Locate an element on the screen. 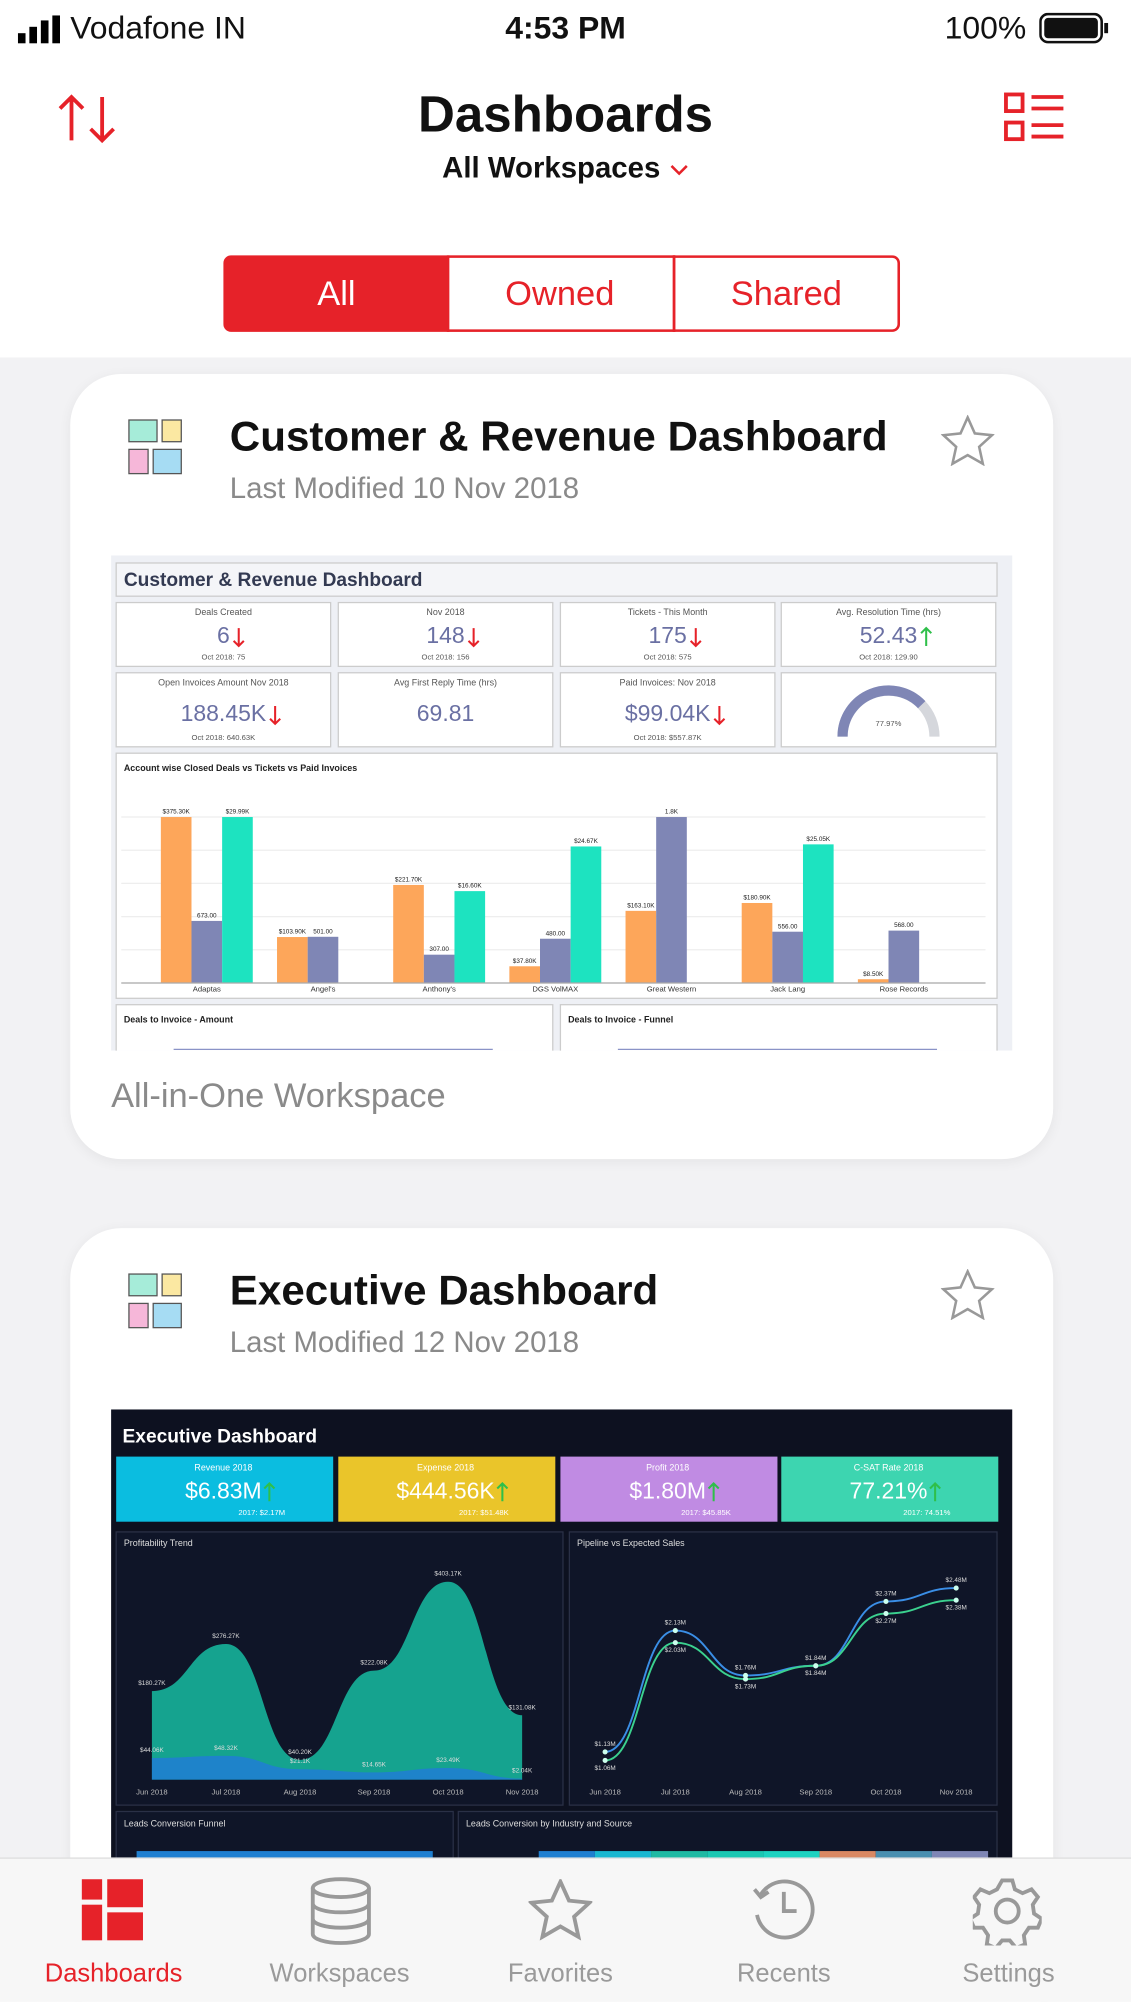  segment-shared: Shared is located at coordinates (786, 293).